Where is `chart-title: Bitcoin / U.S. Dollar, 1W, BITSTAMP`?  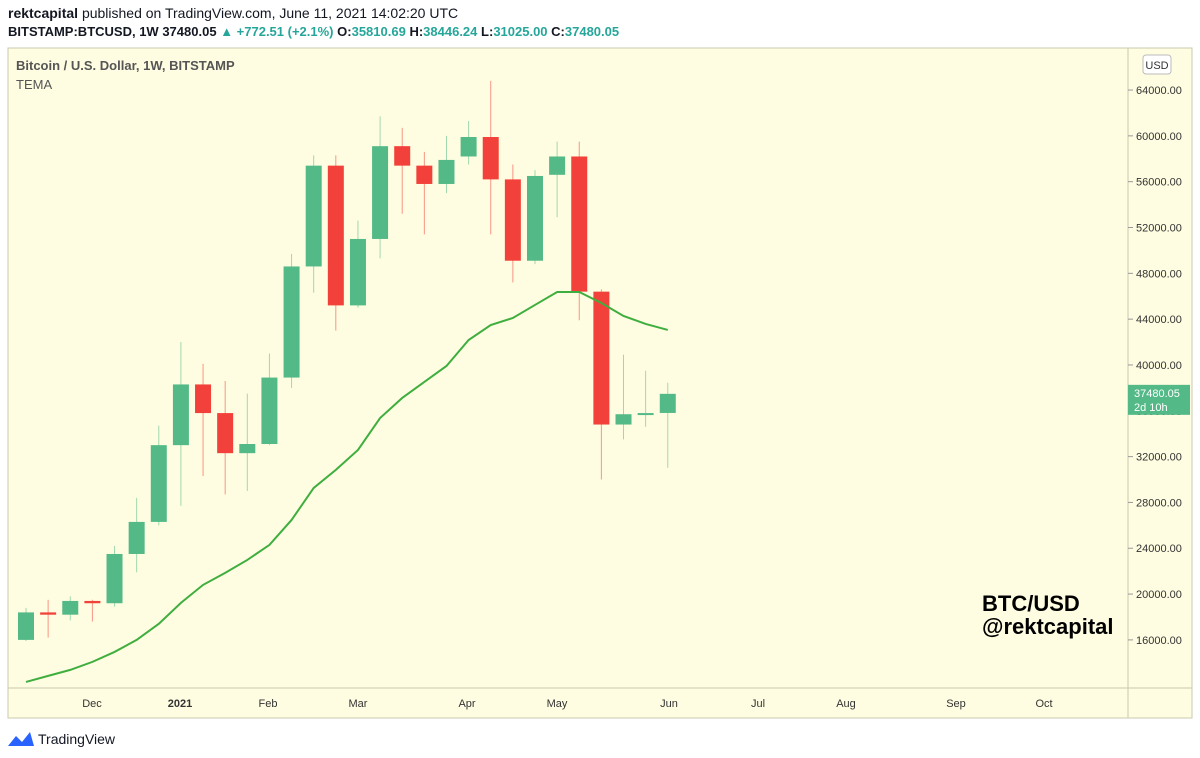
chart-title: Bitcoin / U.S. Dollar, 1W, BITSTAMP is located at coordinates (125, 65).